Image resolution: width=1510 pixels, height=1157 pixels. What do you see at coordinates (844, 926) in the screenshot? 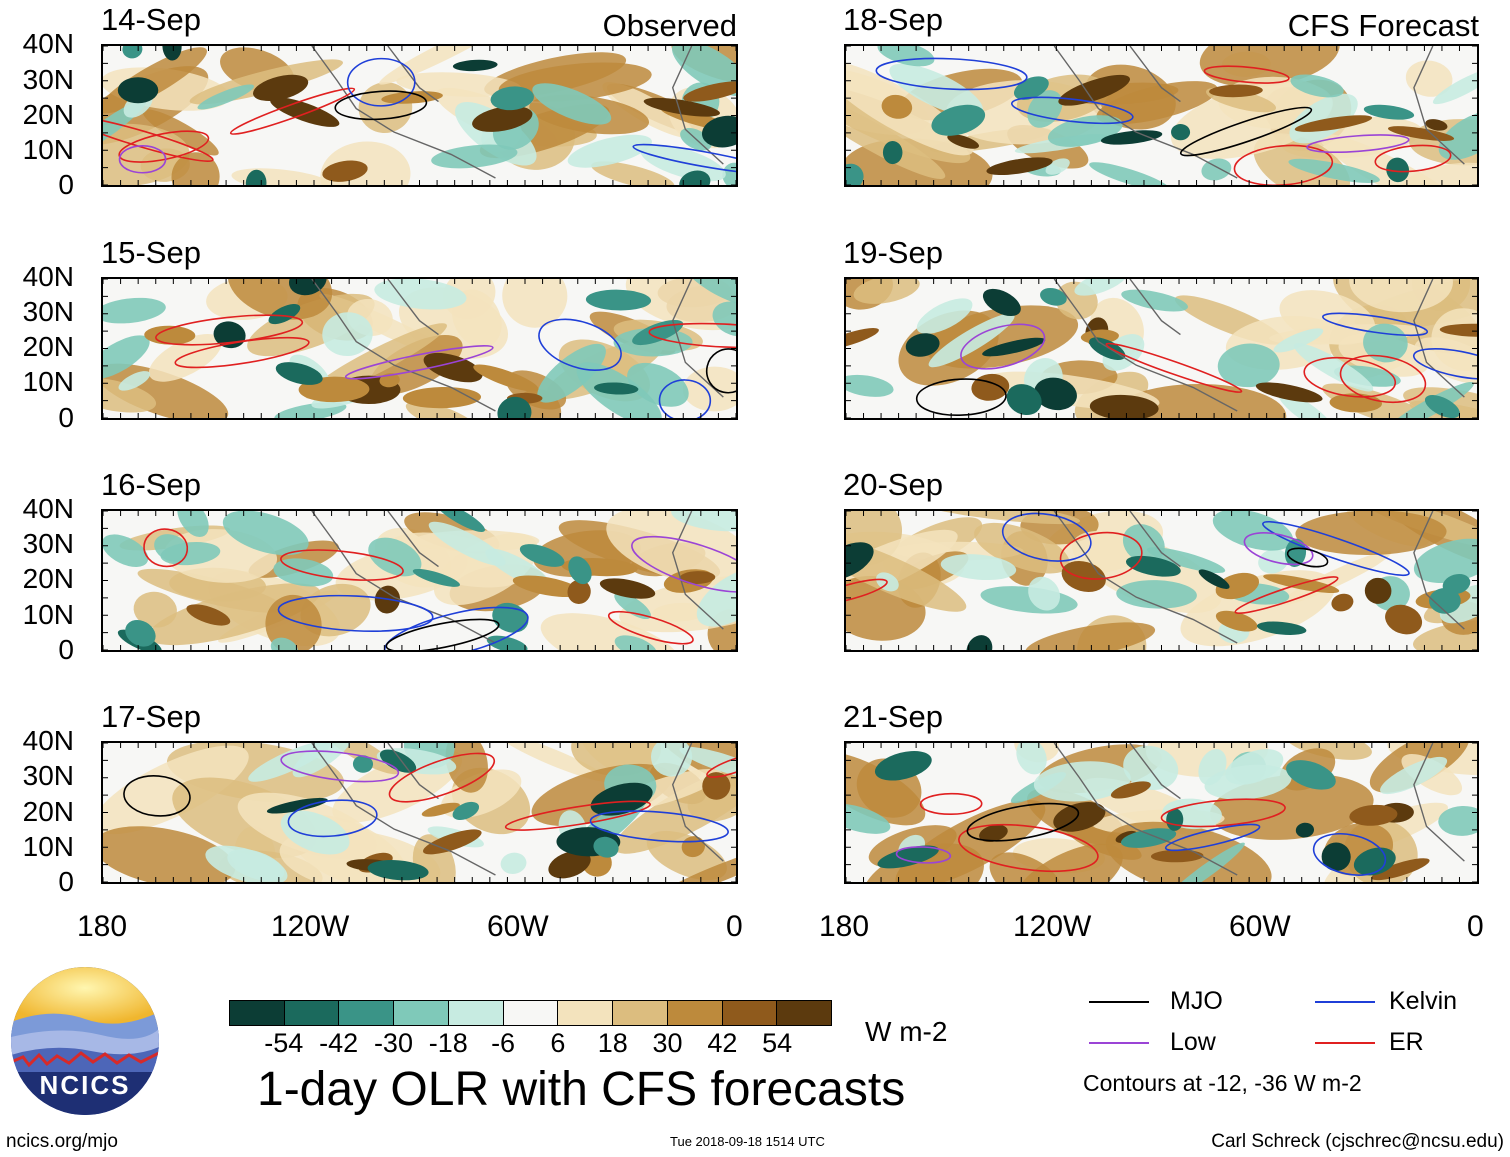
I see `lon-label-180-right: 180` at bounding box center [844, 926].